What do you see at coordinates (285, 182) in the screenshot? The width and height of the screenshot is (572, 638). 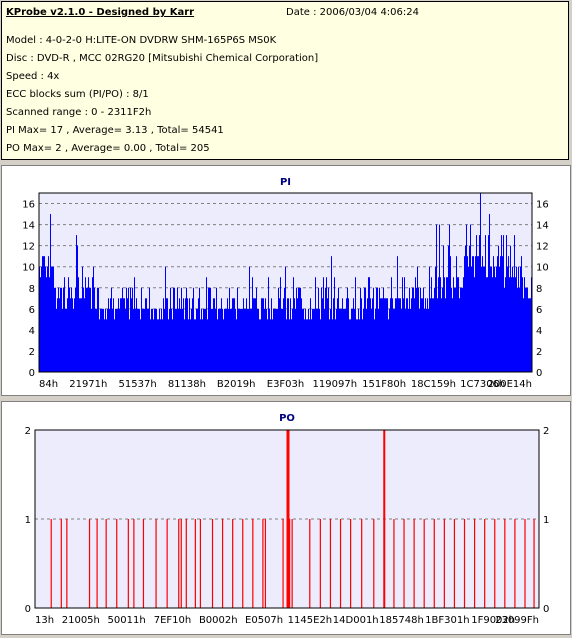 I see `chart-title: PI` at bounding box center [285, 182].